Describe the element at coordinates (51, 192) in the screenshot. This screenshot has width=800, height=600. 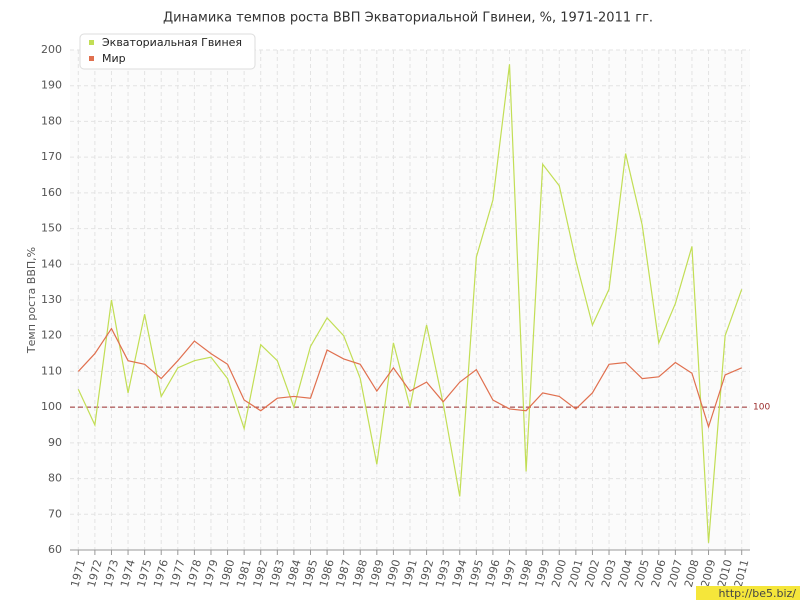
I see `y-tick-label: 160` at that location.